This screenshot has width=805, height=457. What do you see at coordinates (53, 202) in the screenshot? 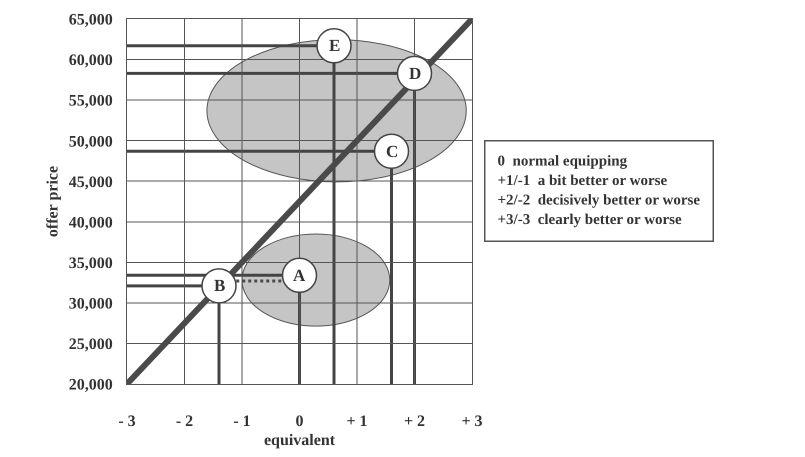
I see `y-axis-title: offer price` at bounding box center [53, 202].